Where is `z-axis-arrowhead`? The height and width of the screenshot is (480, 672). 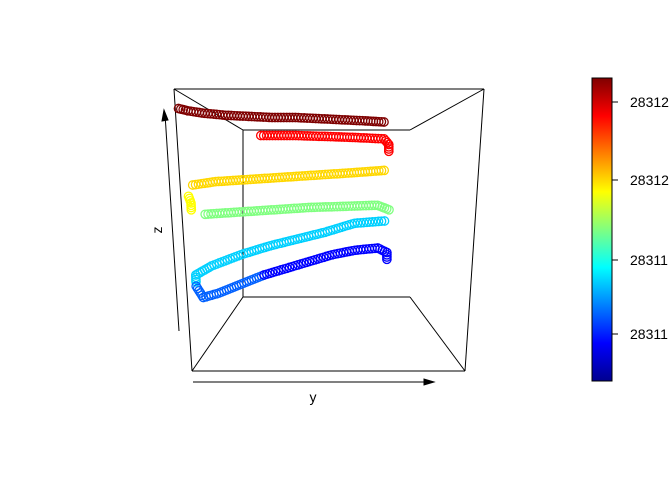
z-axis-arrowhead is located at coordinates (165, 115).